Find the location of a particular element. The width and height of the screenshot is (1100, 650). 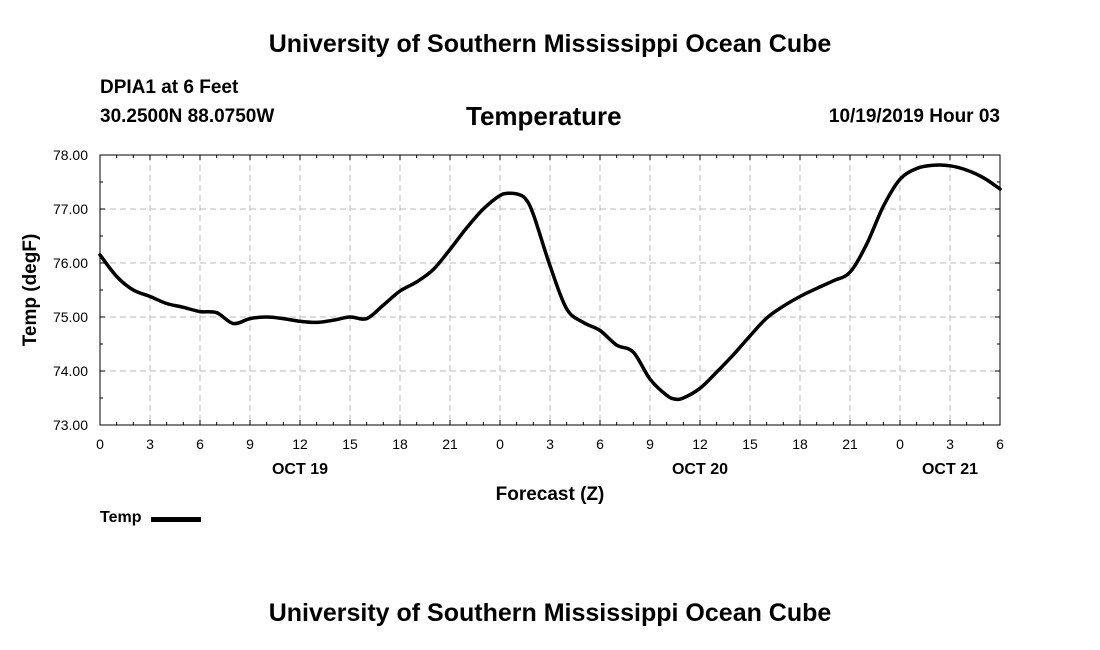

y-tick-label: 74.00 is located at coordinates (70, 371).